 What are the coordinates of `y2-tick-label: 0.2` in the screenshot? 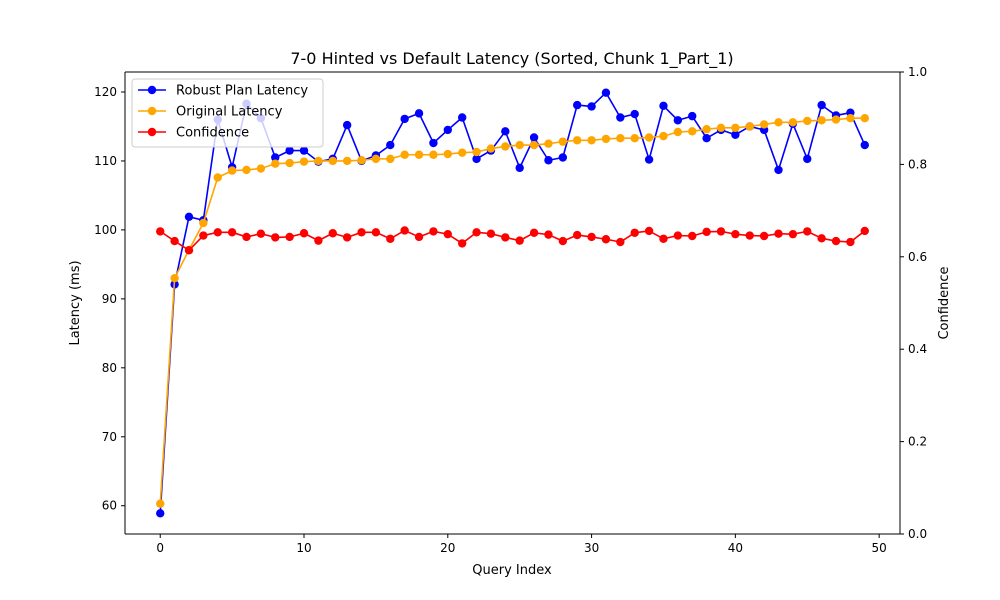 It's located at (917, 442).